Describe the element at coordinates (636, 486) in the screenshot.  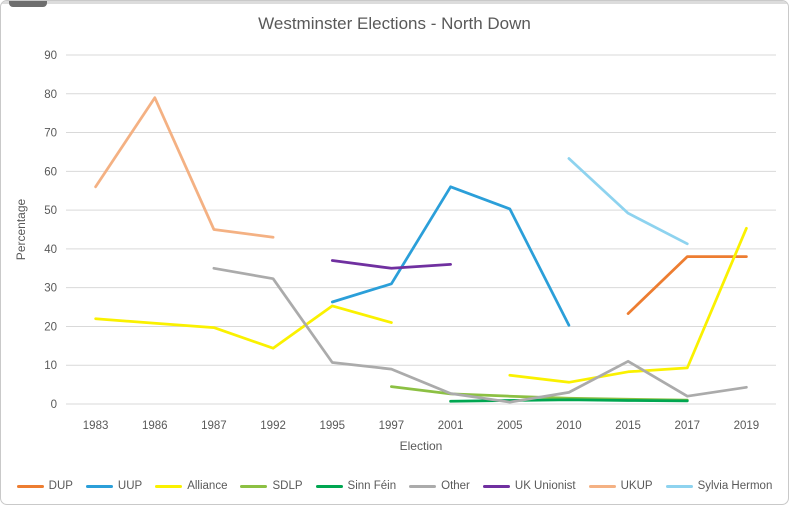
I see `legend-label: UKUP` at that location.